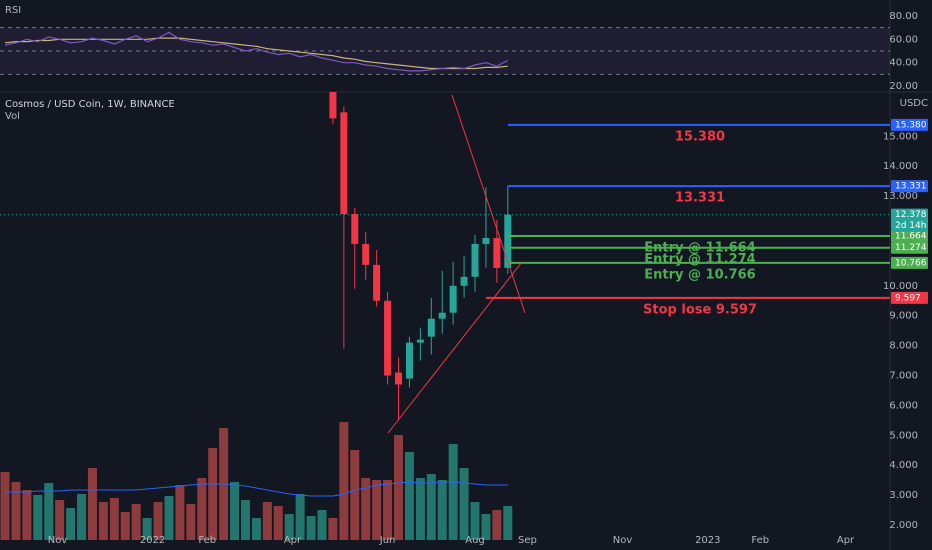  I want to click on x-tick-label: 2023, so click(707, 540).